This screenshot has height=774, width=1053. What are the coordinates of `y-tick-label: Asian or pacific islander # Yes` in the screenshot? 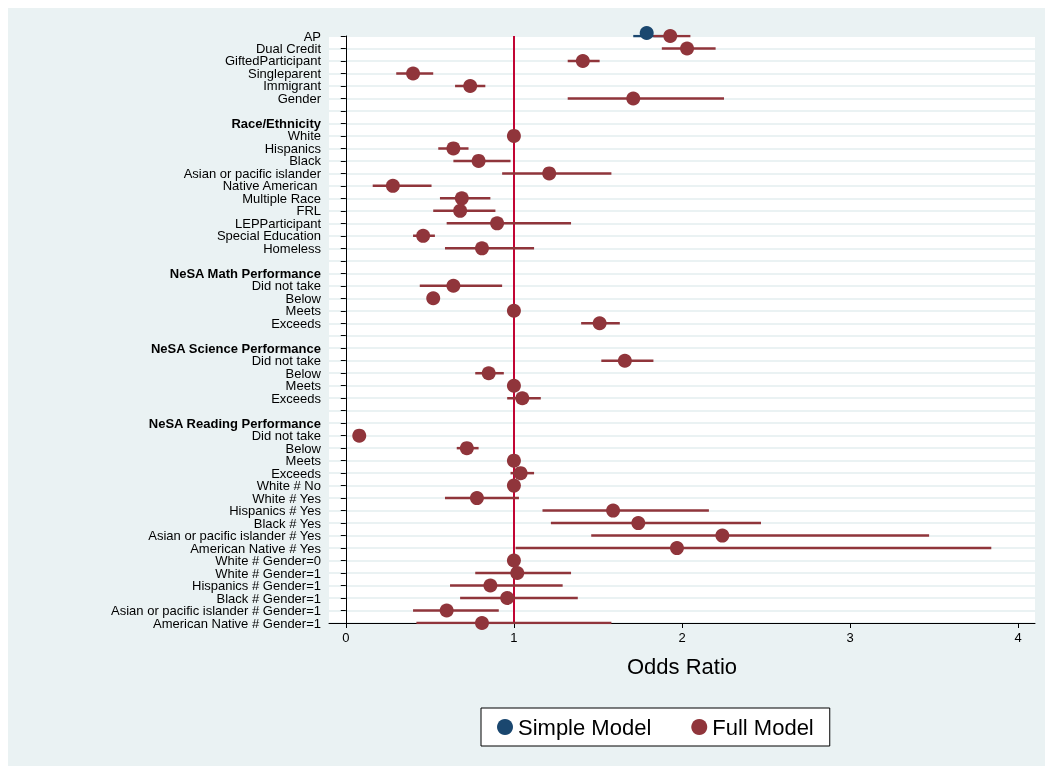 It's located at (235, 536).